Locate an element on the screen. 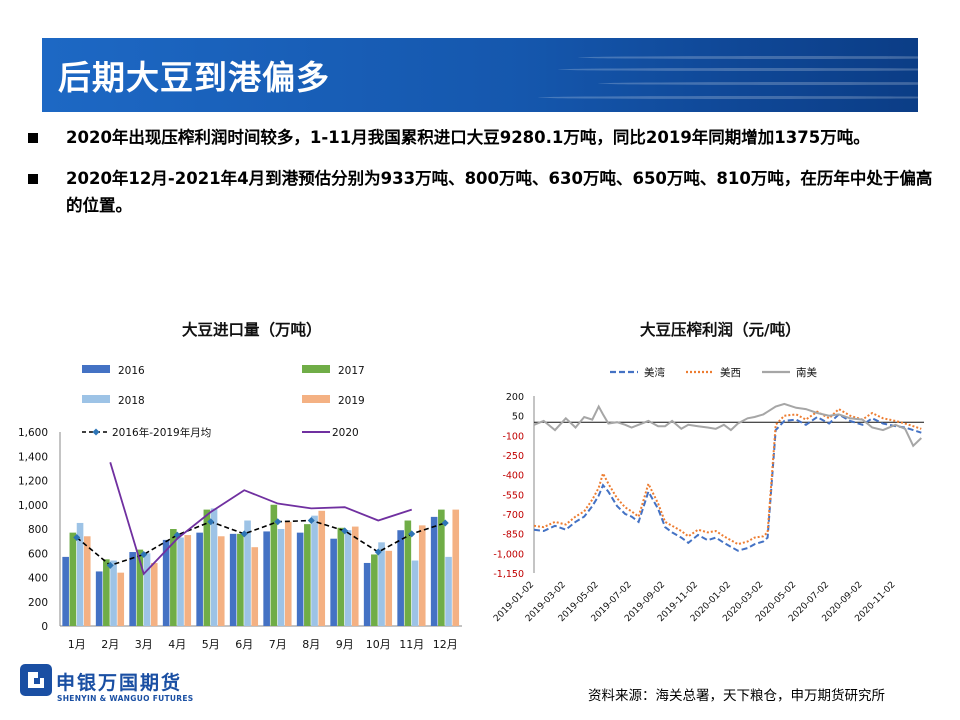  legend-label: 南美 is located at coordinates (806, 372).